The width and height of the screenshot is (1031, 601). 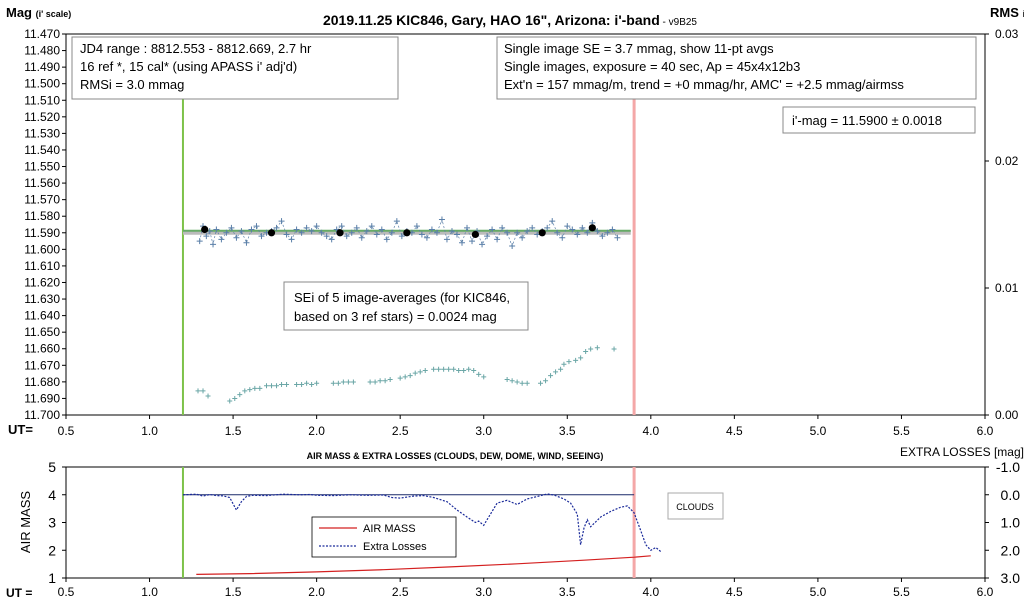 What do you see at coordinates (879, 120) in the screenshot?
I see `result-box: i'-mag = 11.5900 ± 0.0018` at bounding box center [879, 120].